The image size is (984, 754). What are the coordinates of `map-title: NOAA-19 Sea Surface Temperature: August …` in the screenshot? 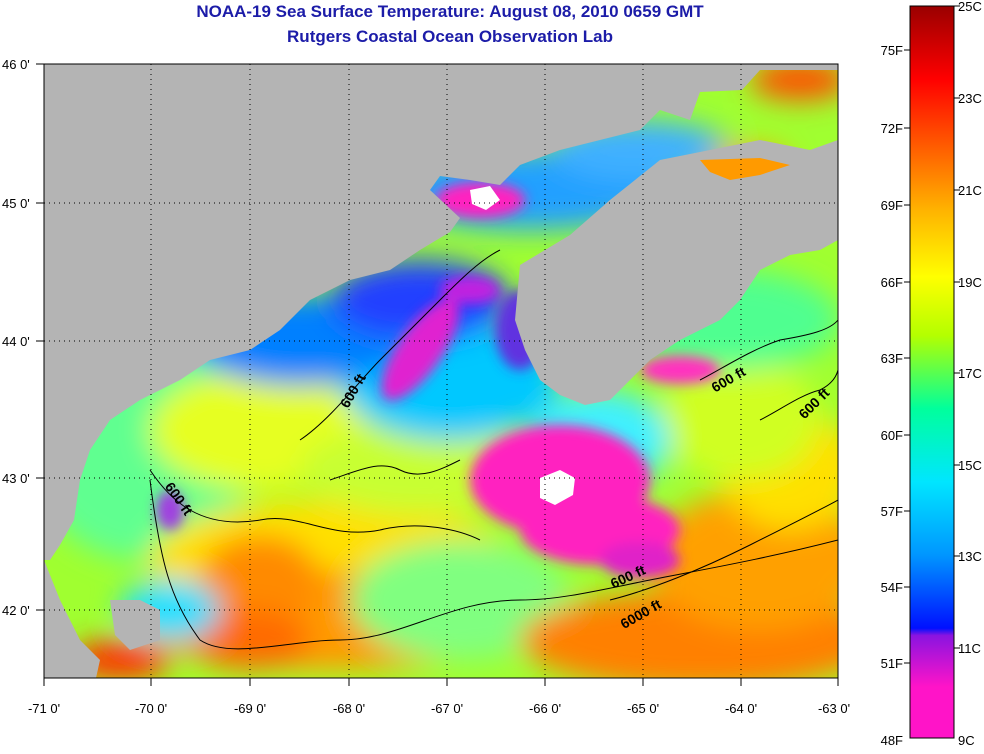 It's located at (450, 11).